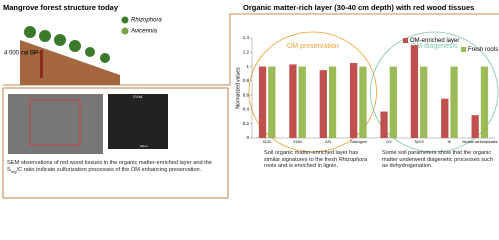 This screenshot has height=240, width=499. What do you see at coordinates (267, 142) in the screenshot?
I see `x-tick-label: δ13C` at bounding box center [267, 142].